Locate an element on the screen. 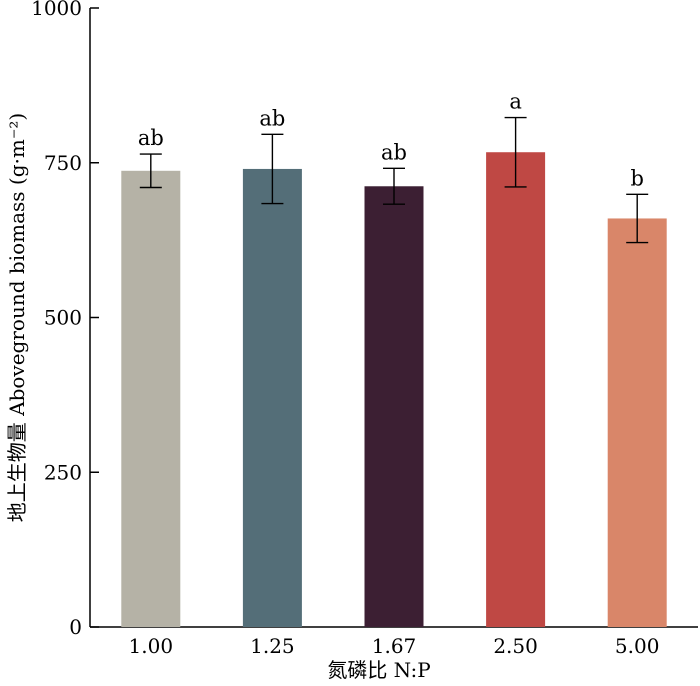  y-tick-labels: 0 250 500 750 1000 is located at coordinates (56, 319).